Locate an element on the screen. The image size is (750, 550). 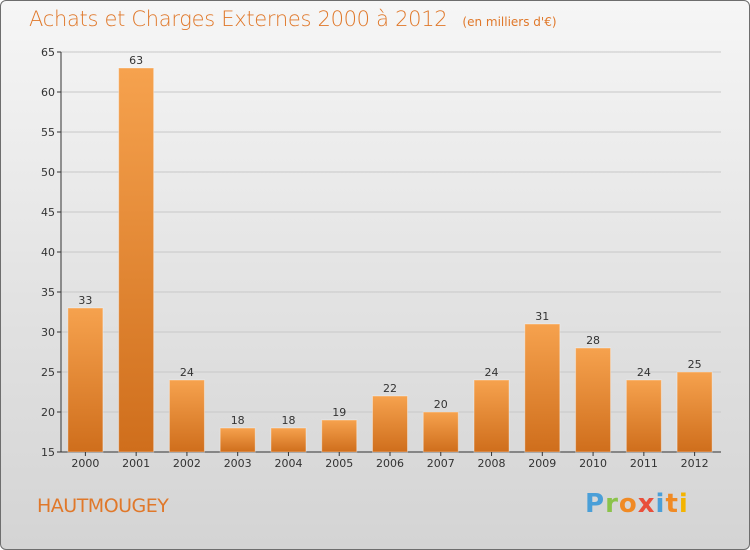
y-tick-label: 40 is located at coordinates (48, 252).